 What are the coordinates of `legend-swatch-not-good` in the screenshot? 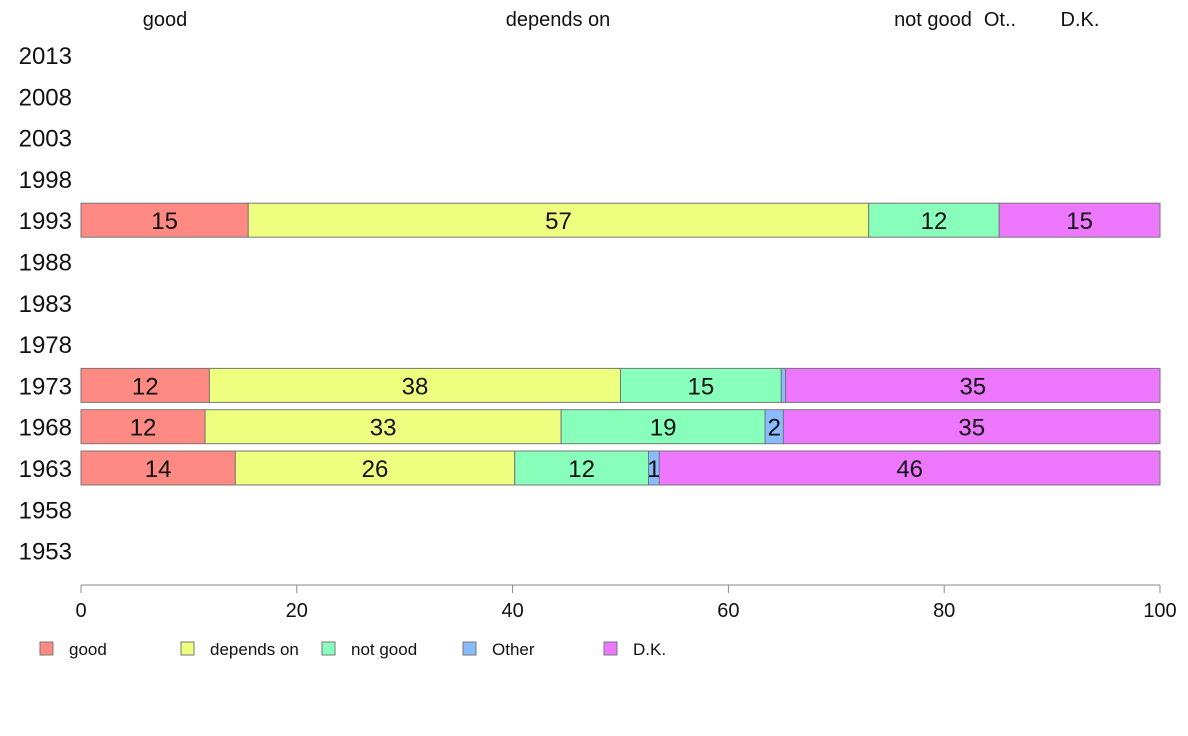 It's located at (328, 648).